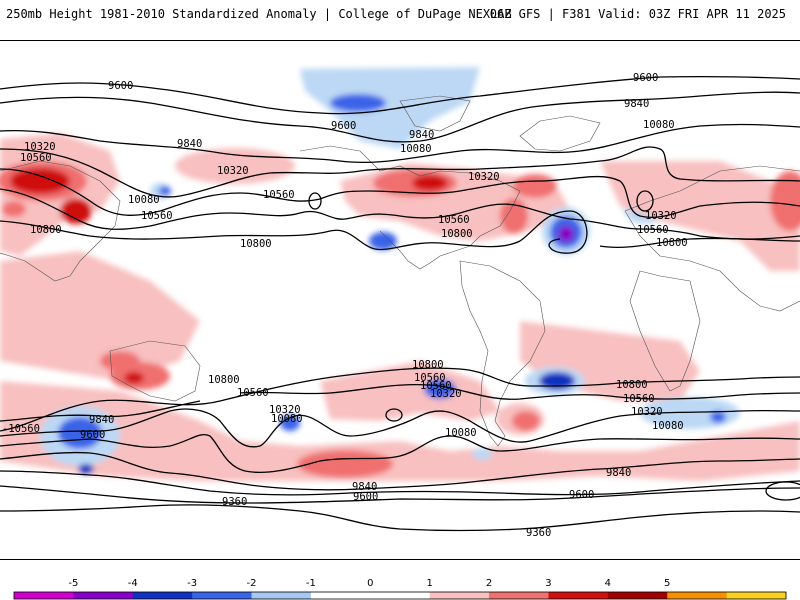 This screenshot has width=800, height=600. What do you see at coordinates (608, 583) in the screenshot?
I see `colorbar-tick-label: 4` at bounding box center [608, 583].